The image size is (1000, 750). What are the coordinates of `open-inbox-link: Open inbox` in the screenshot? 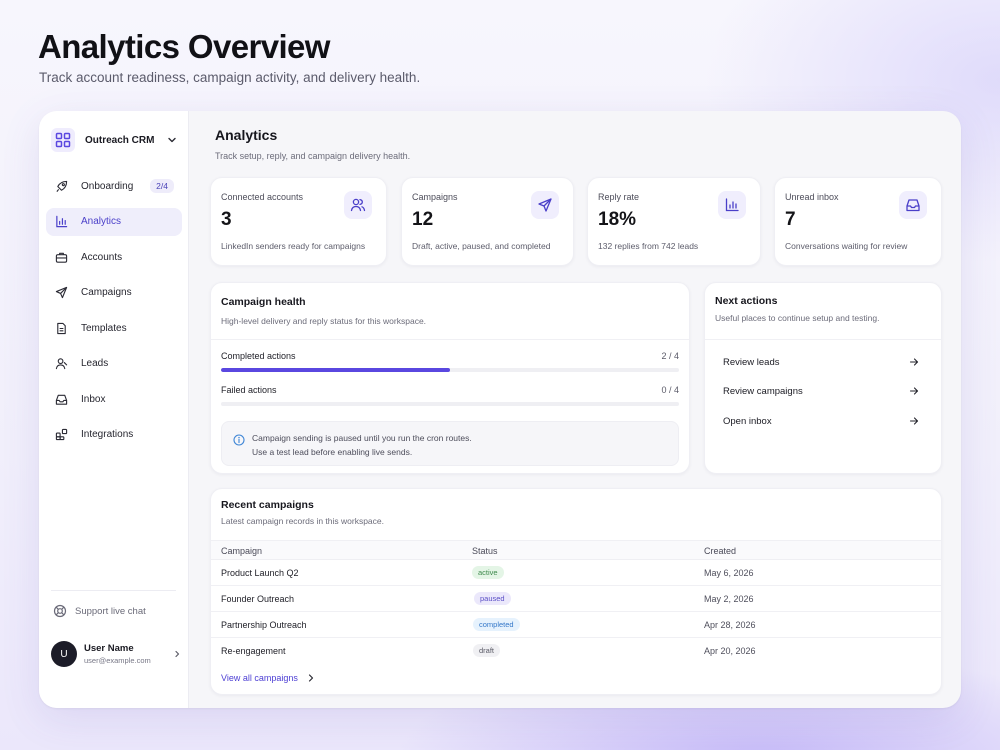 It's located at (823, 421).